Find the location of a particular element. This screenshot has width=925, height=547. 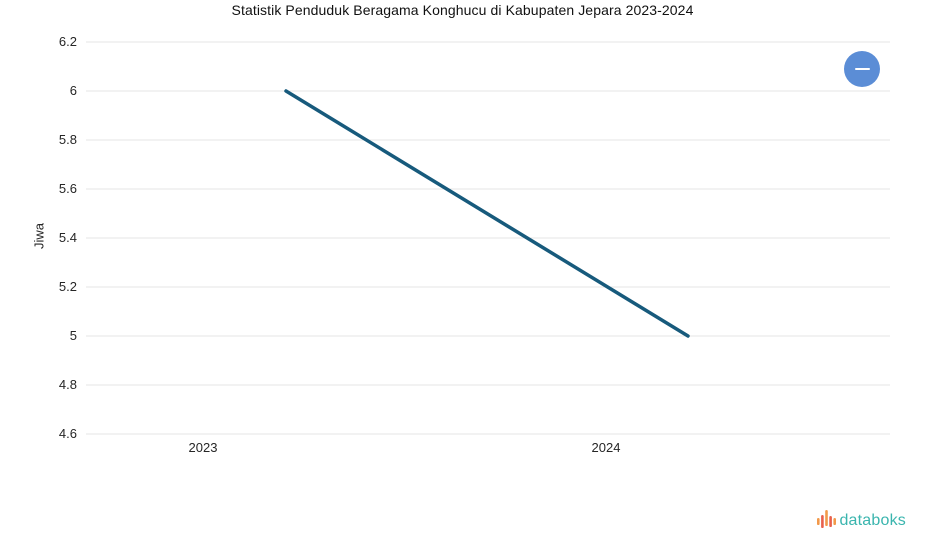

y-tick-label: 5.8 is located at coordinates (67, 139).